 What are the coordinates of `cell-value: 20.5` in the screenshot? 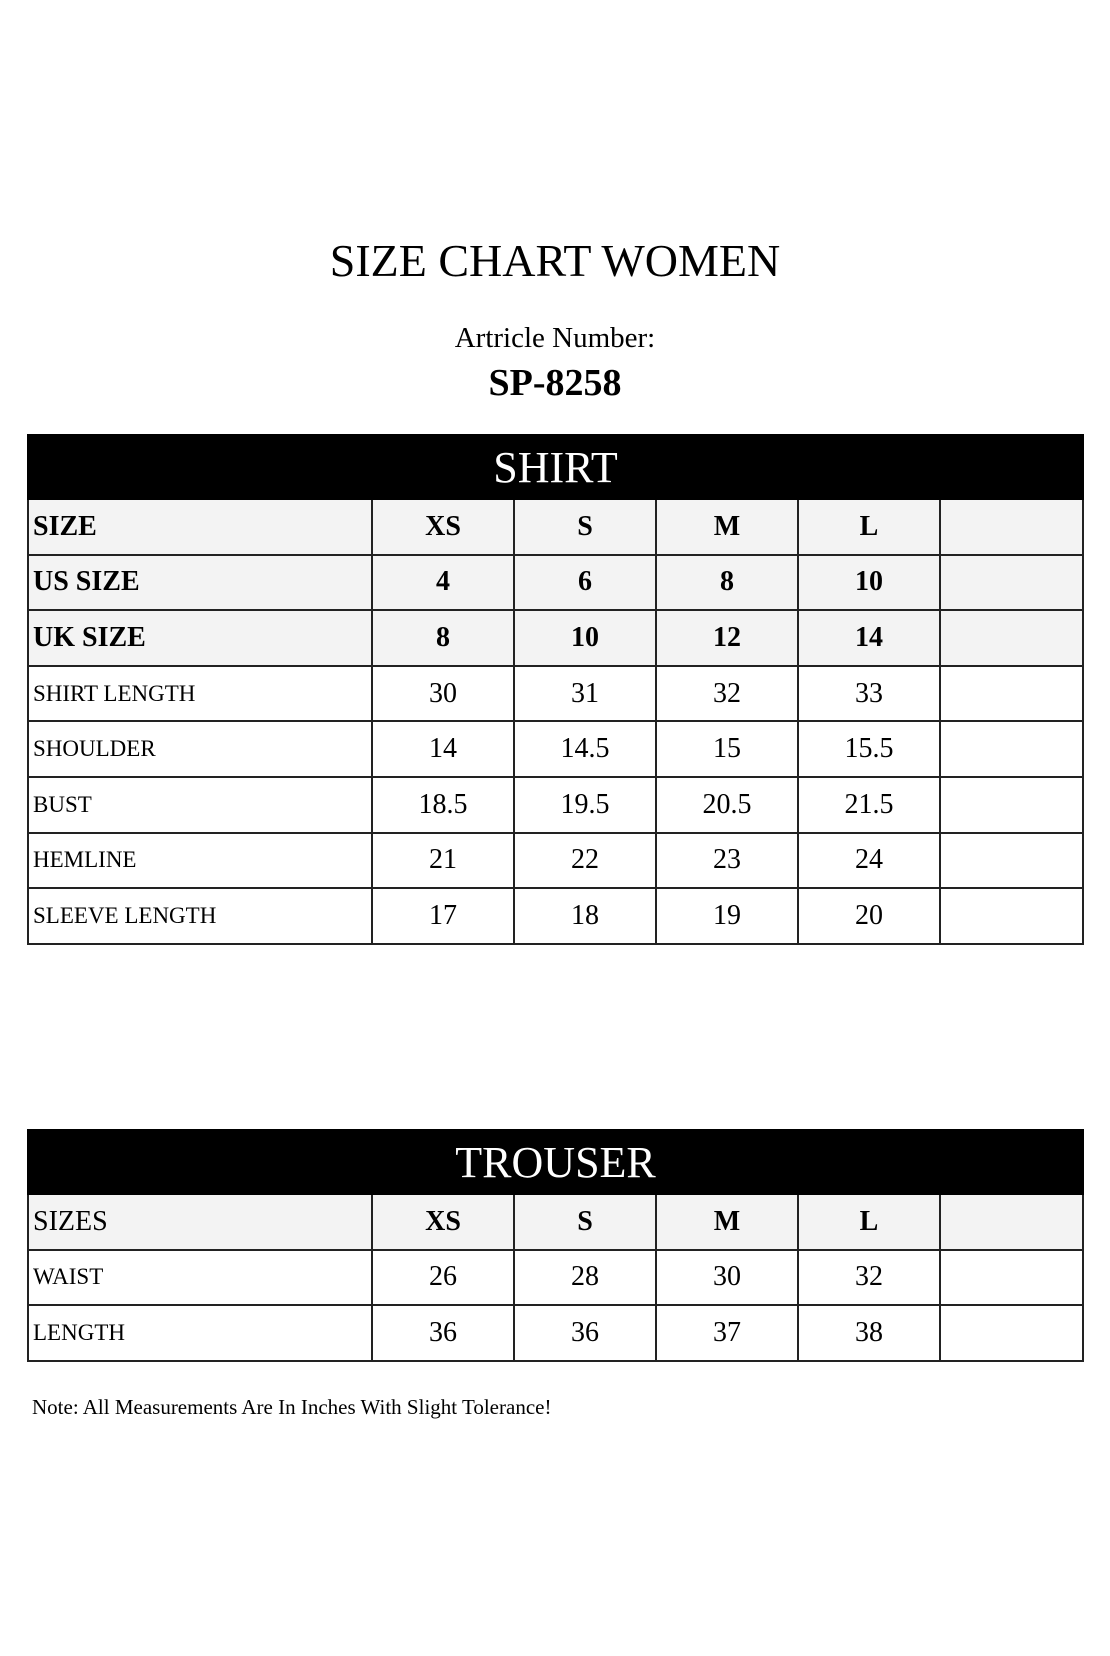 It's located at (727, 804).